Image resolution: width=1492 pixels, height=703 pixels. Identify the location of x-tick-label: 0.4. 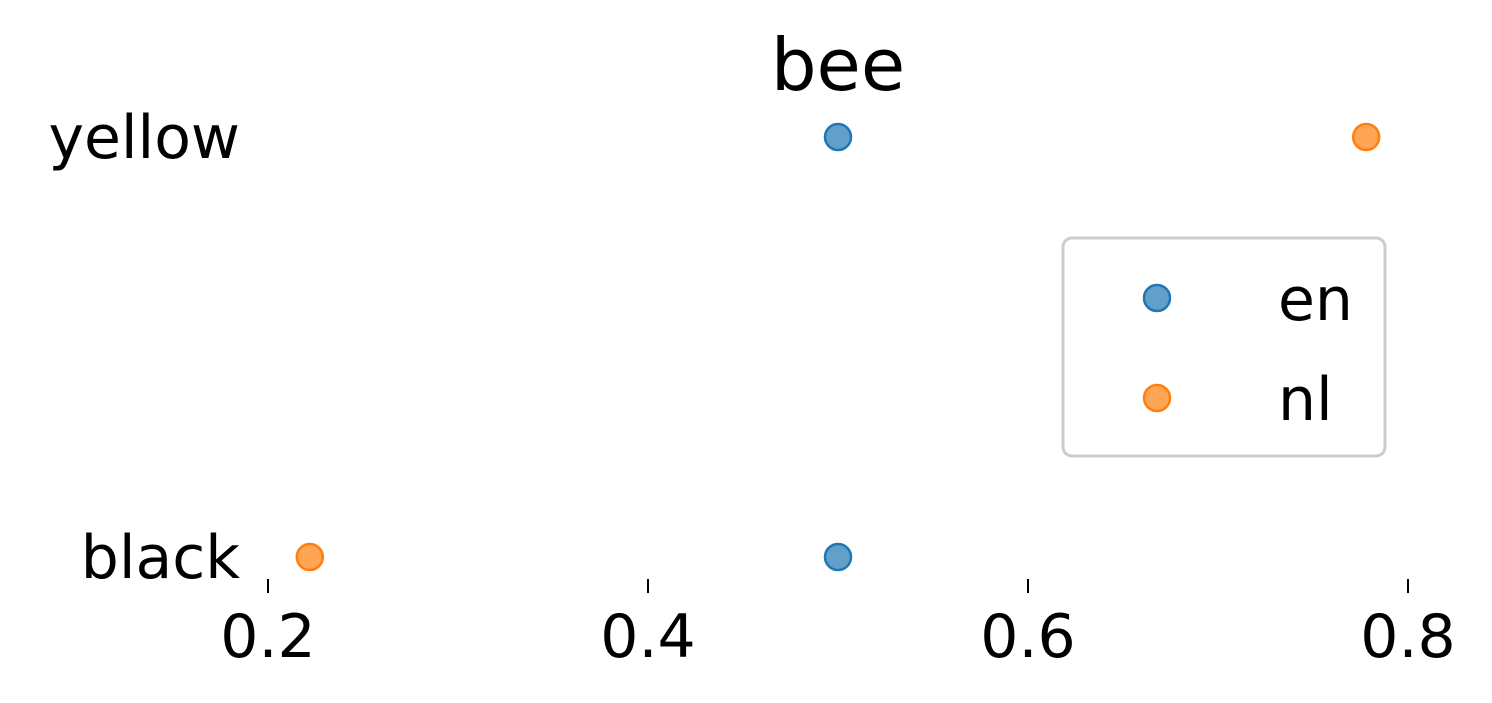
(647, 637).